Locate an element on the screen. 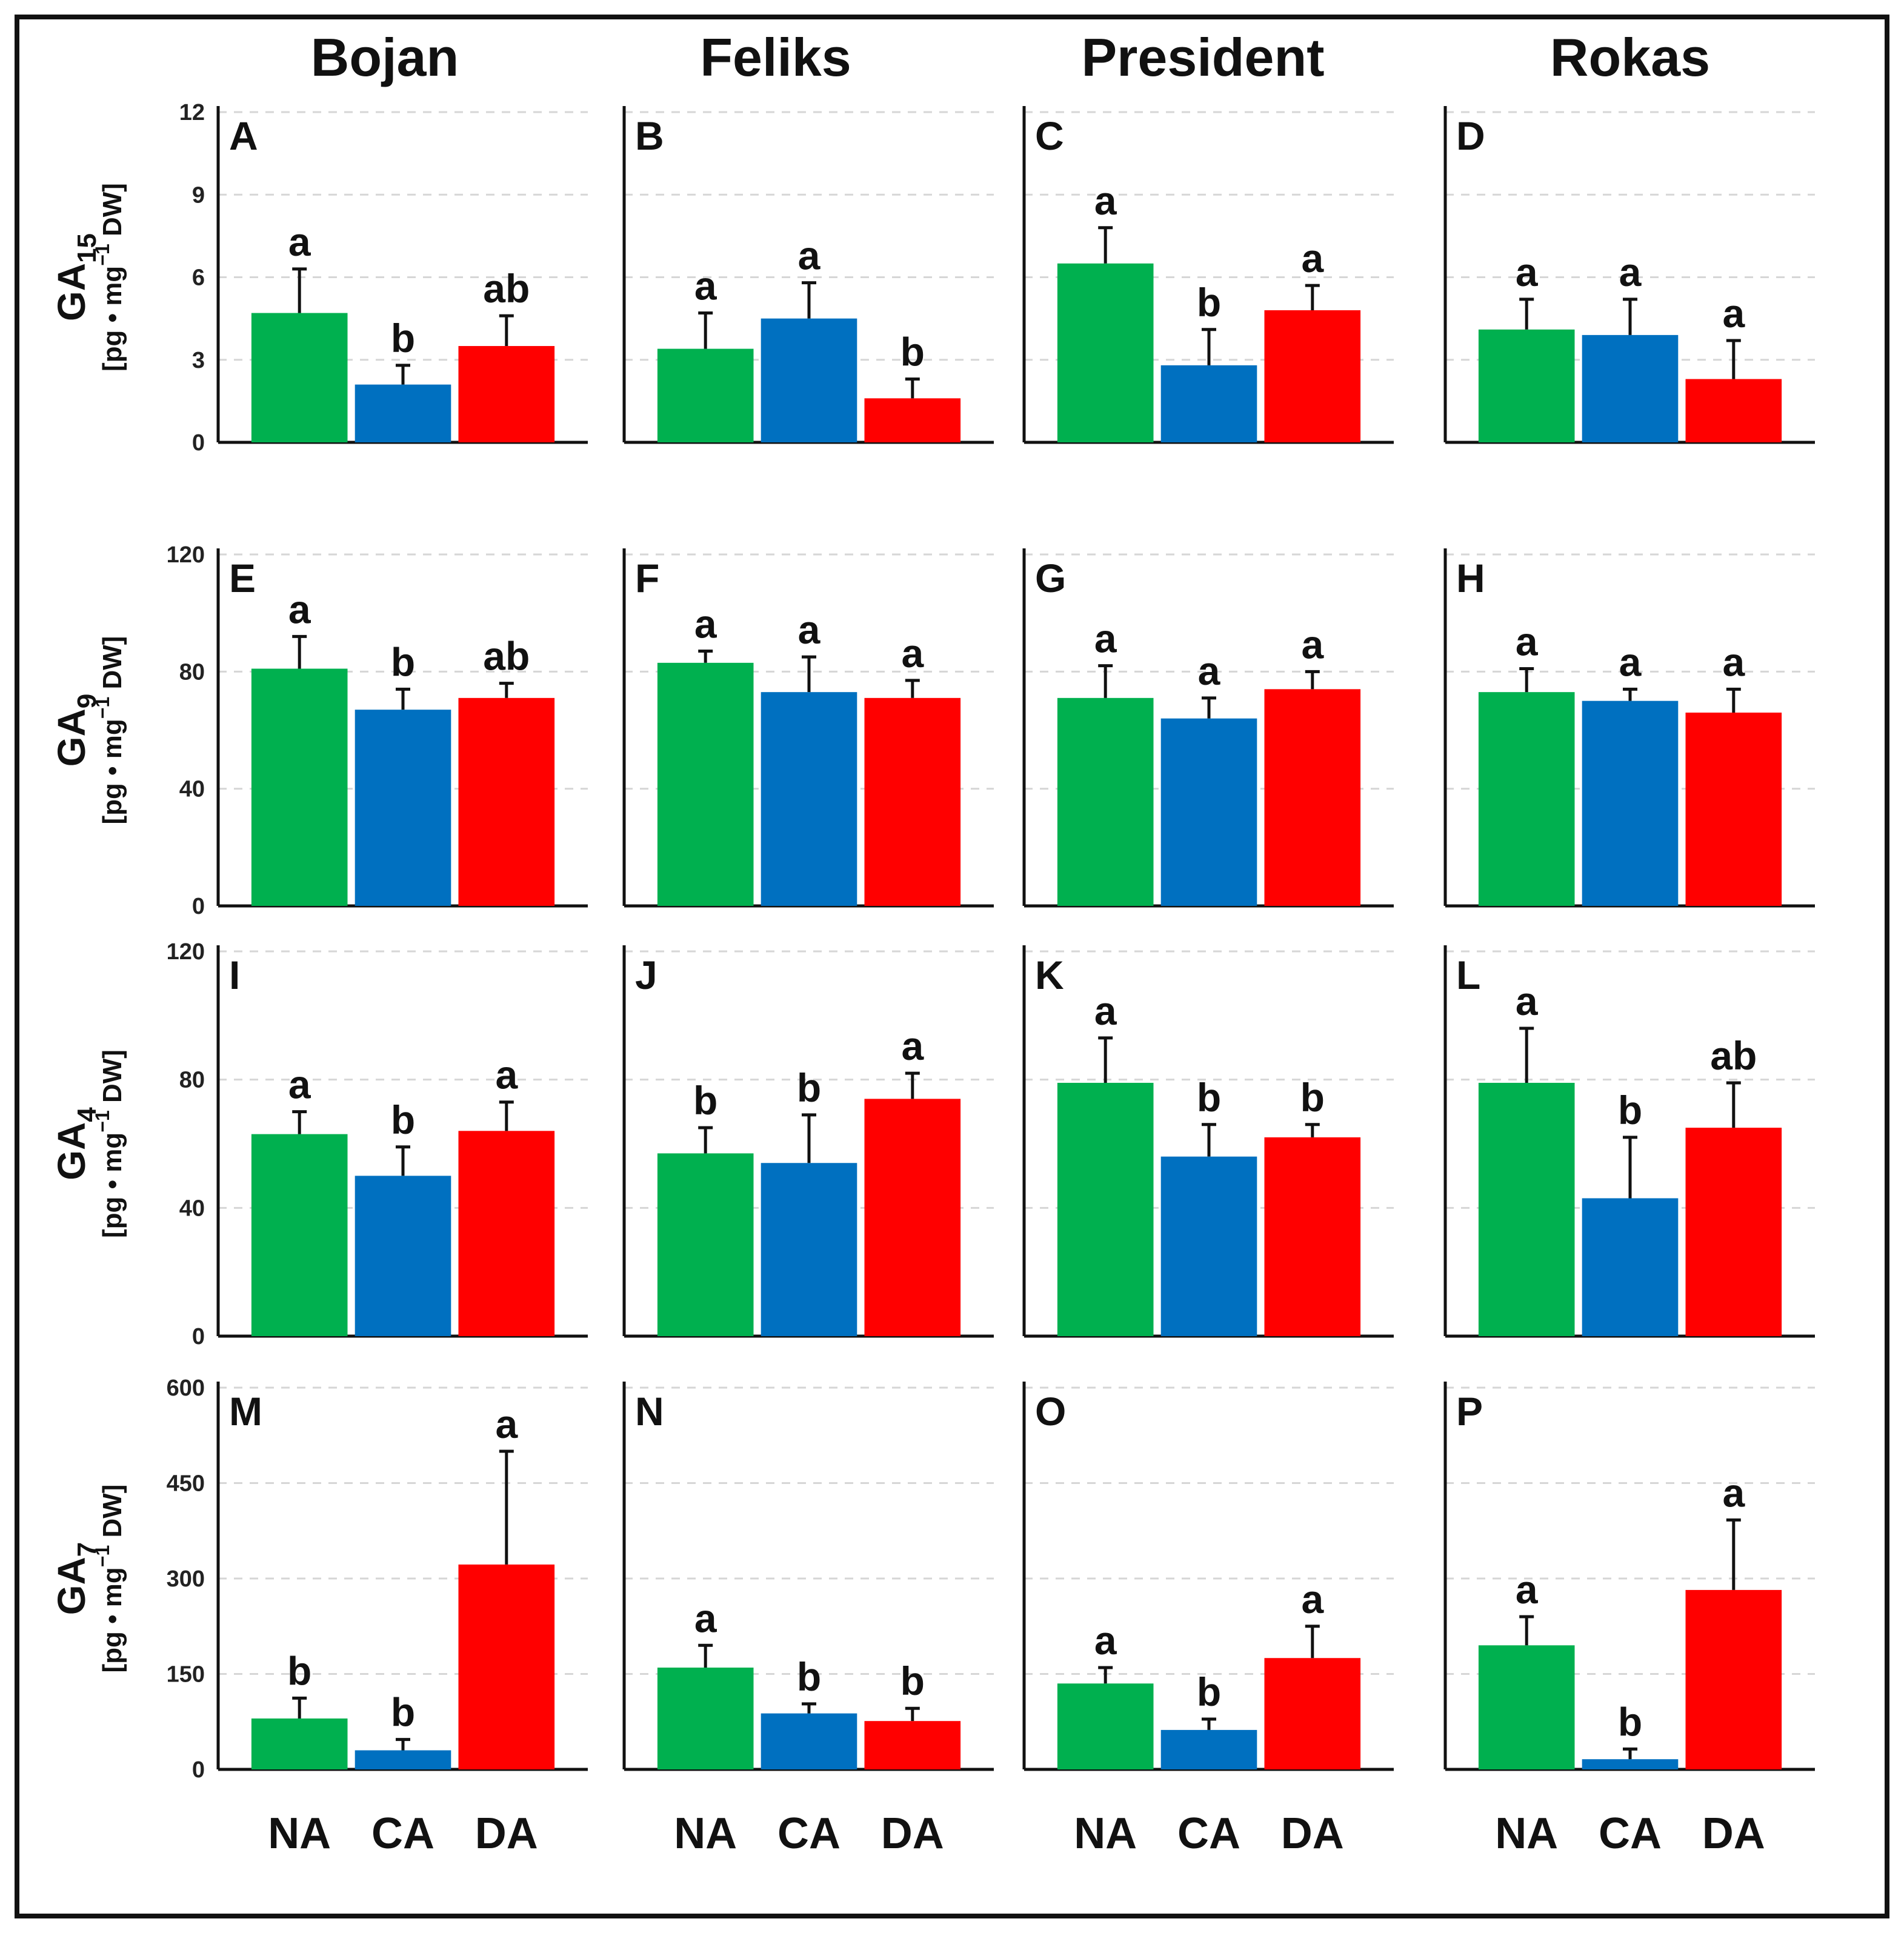  bar-B-na is located at coordinates (705, 395).